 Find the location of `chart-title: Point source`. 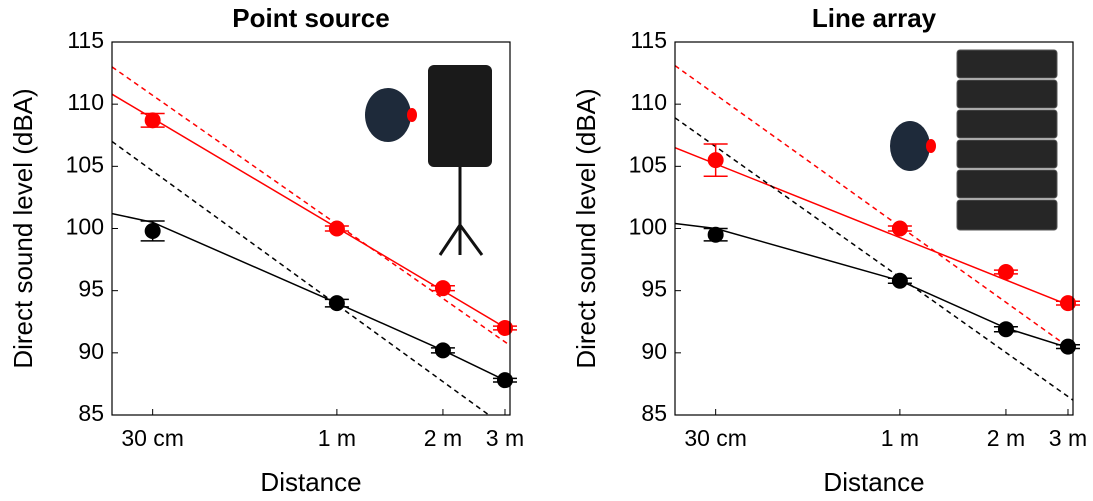

chart-title: Point source is located at coordinates (310, 18).